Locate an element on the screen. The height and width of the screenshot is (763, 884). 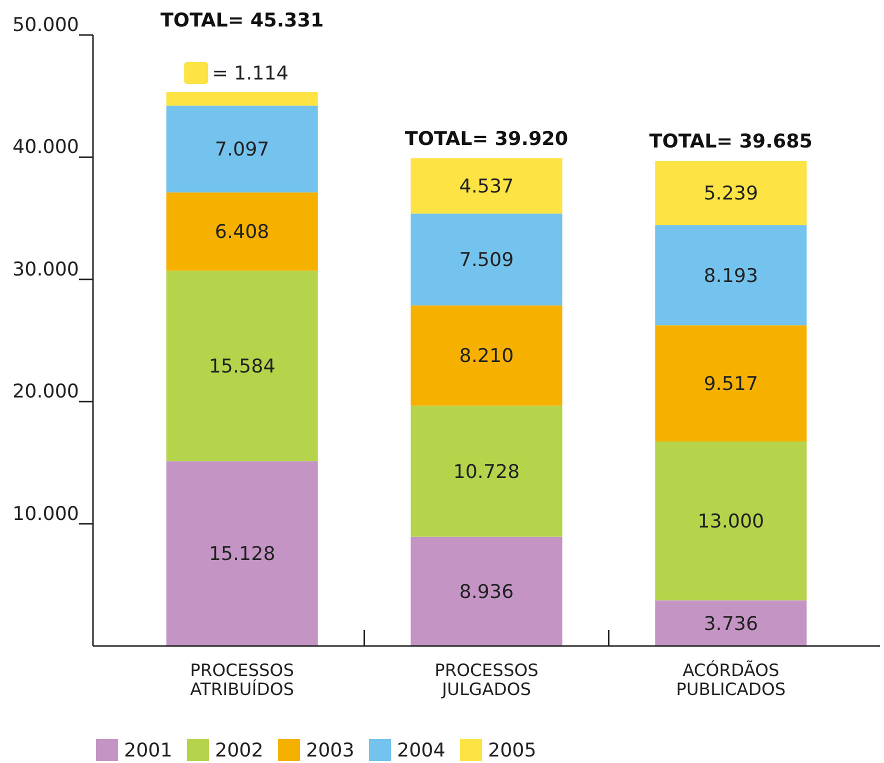
data-label: = 1.114 is located at coordinates (250, 73).